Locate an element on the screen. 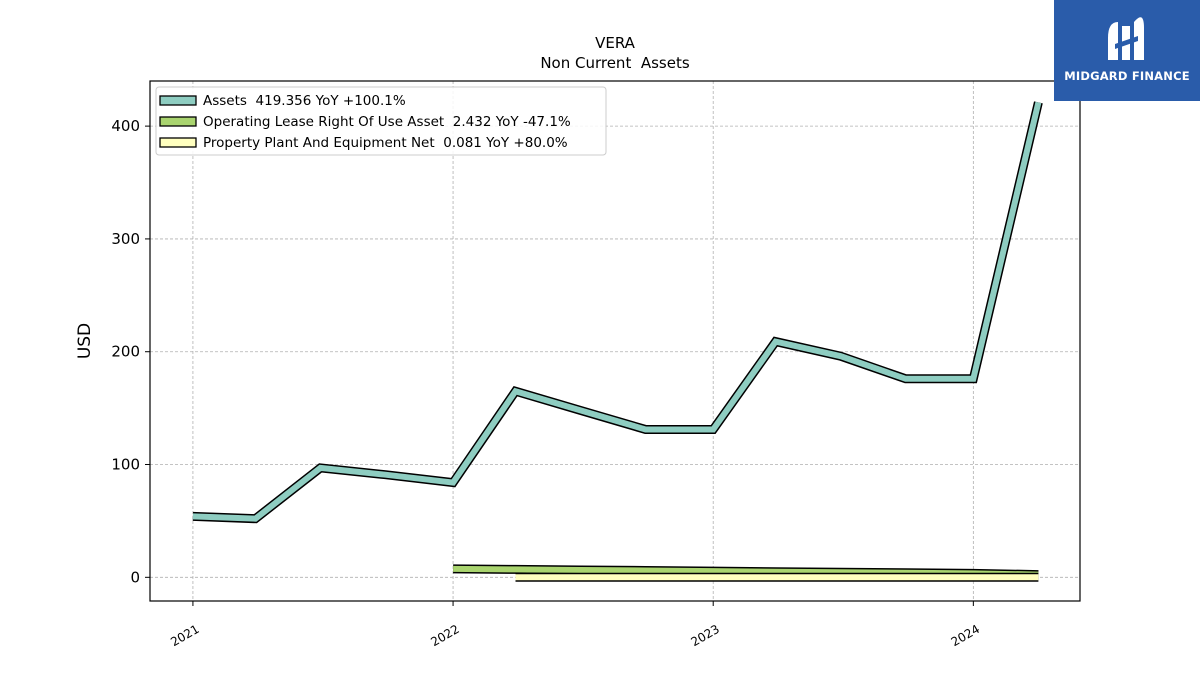  legend-box is located at coordinates (381, 121).